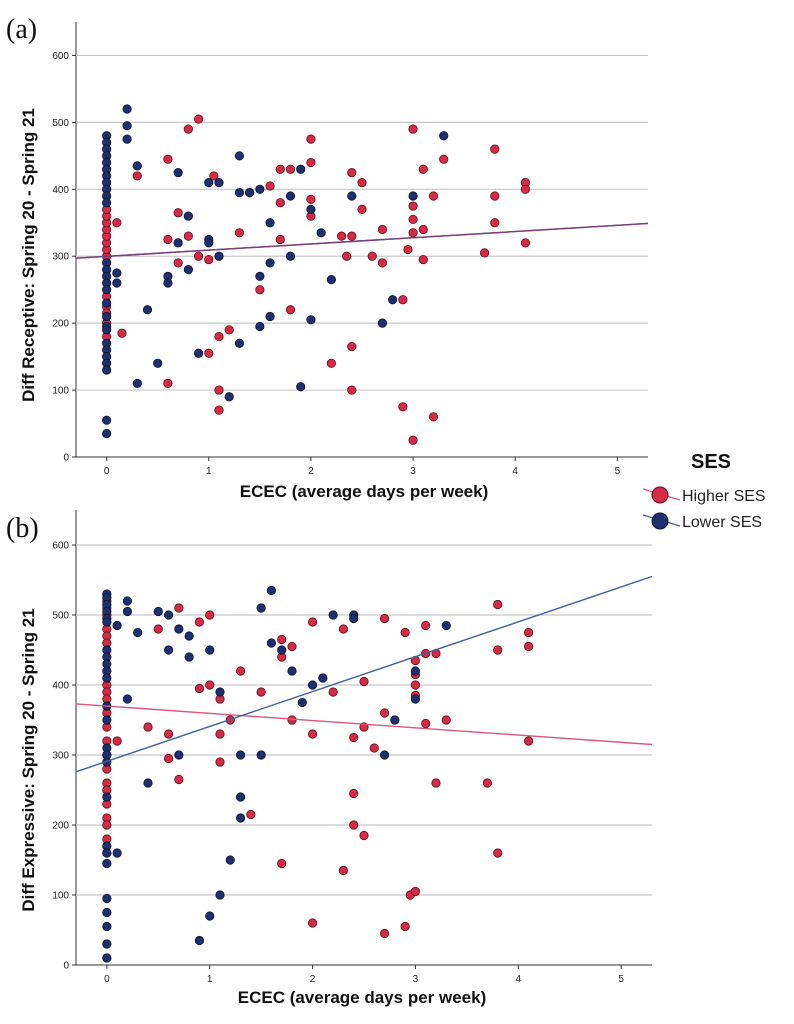 The width and height of the screenshot is (794, 1024). I want to click on panel-b-y-tick-label-100: 100, so click(60, 896).